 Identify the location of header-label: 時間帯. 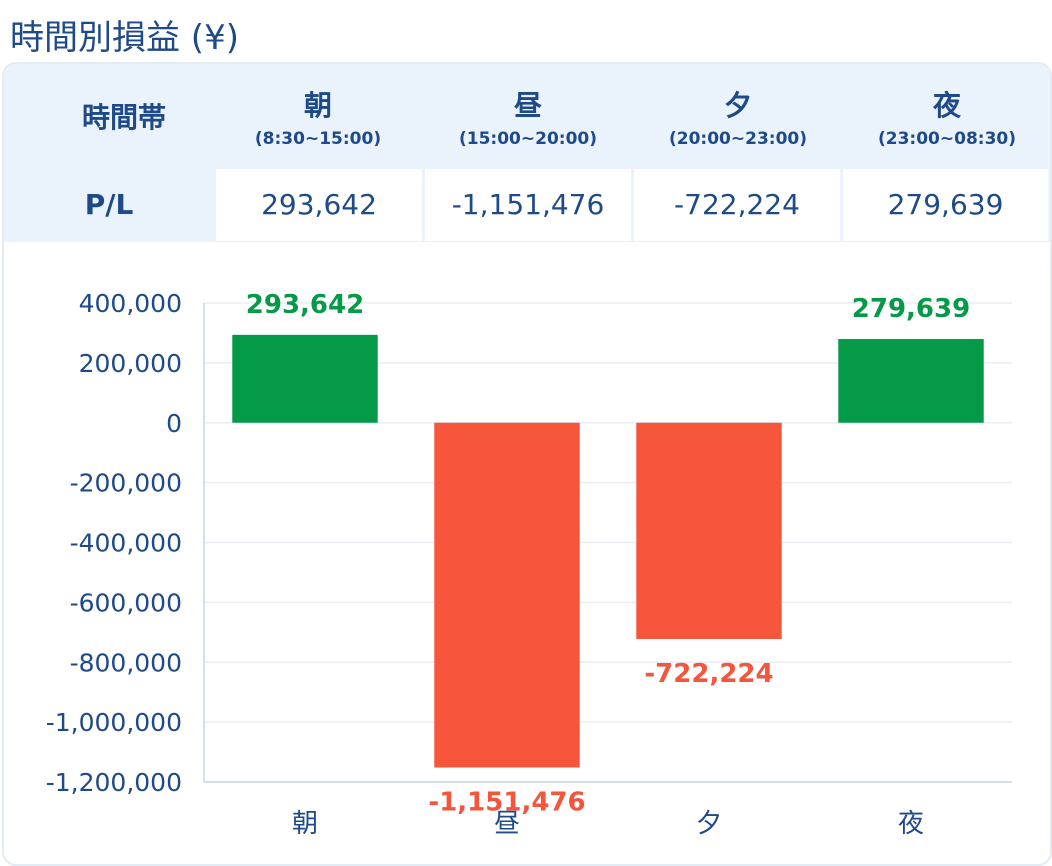
(123, 117).